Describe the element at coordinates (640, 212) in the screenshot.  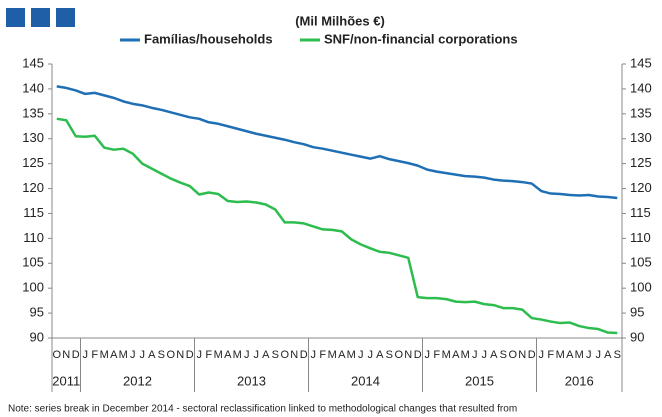
I see `y2-tick-label: 115` at that location.